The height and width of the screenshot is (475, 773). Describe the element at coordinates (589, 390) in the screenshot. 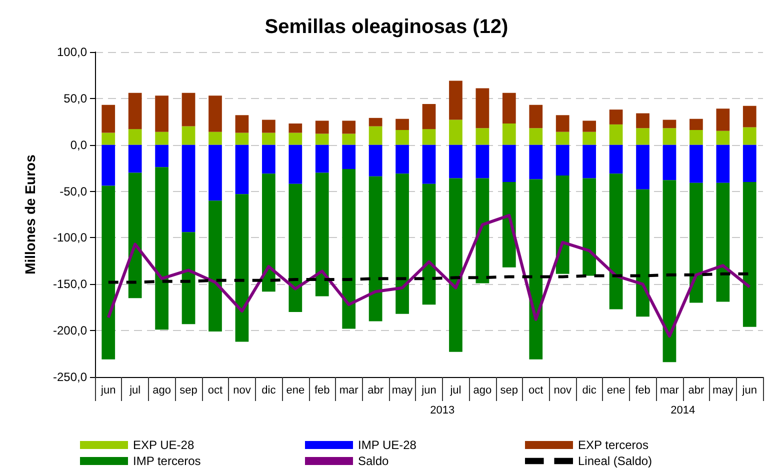

I see `x-tick-label: dic` at that location.